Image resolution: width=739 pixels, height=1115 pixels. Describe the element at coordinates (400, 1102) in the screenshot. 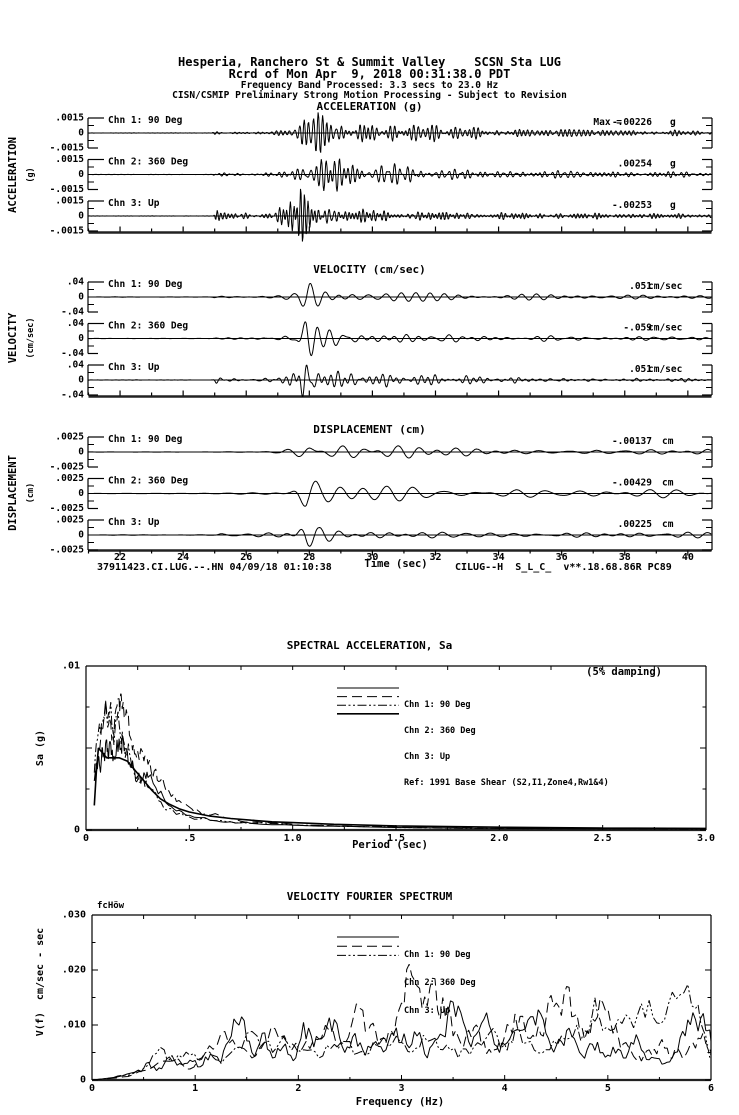

I see `fourier-x-axis-label: Frequency (Hz)` at that location.